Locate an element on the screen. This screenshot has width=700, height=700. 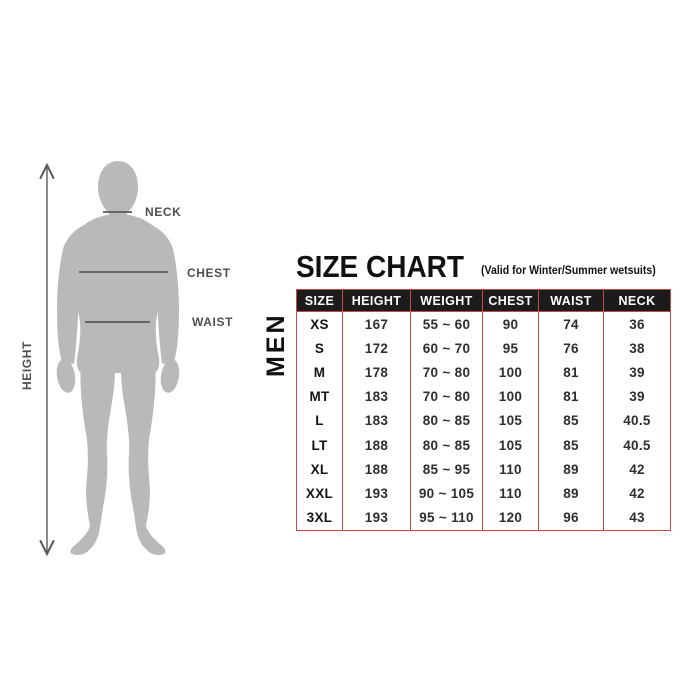
value-cell-chest: 90 is located at coordinates (510, 324).